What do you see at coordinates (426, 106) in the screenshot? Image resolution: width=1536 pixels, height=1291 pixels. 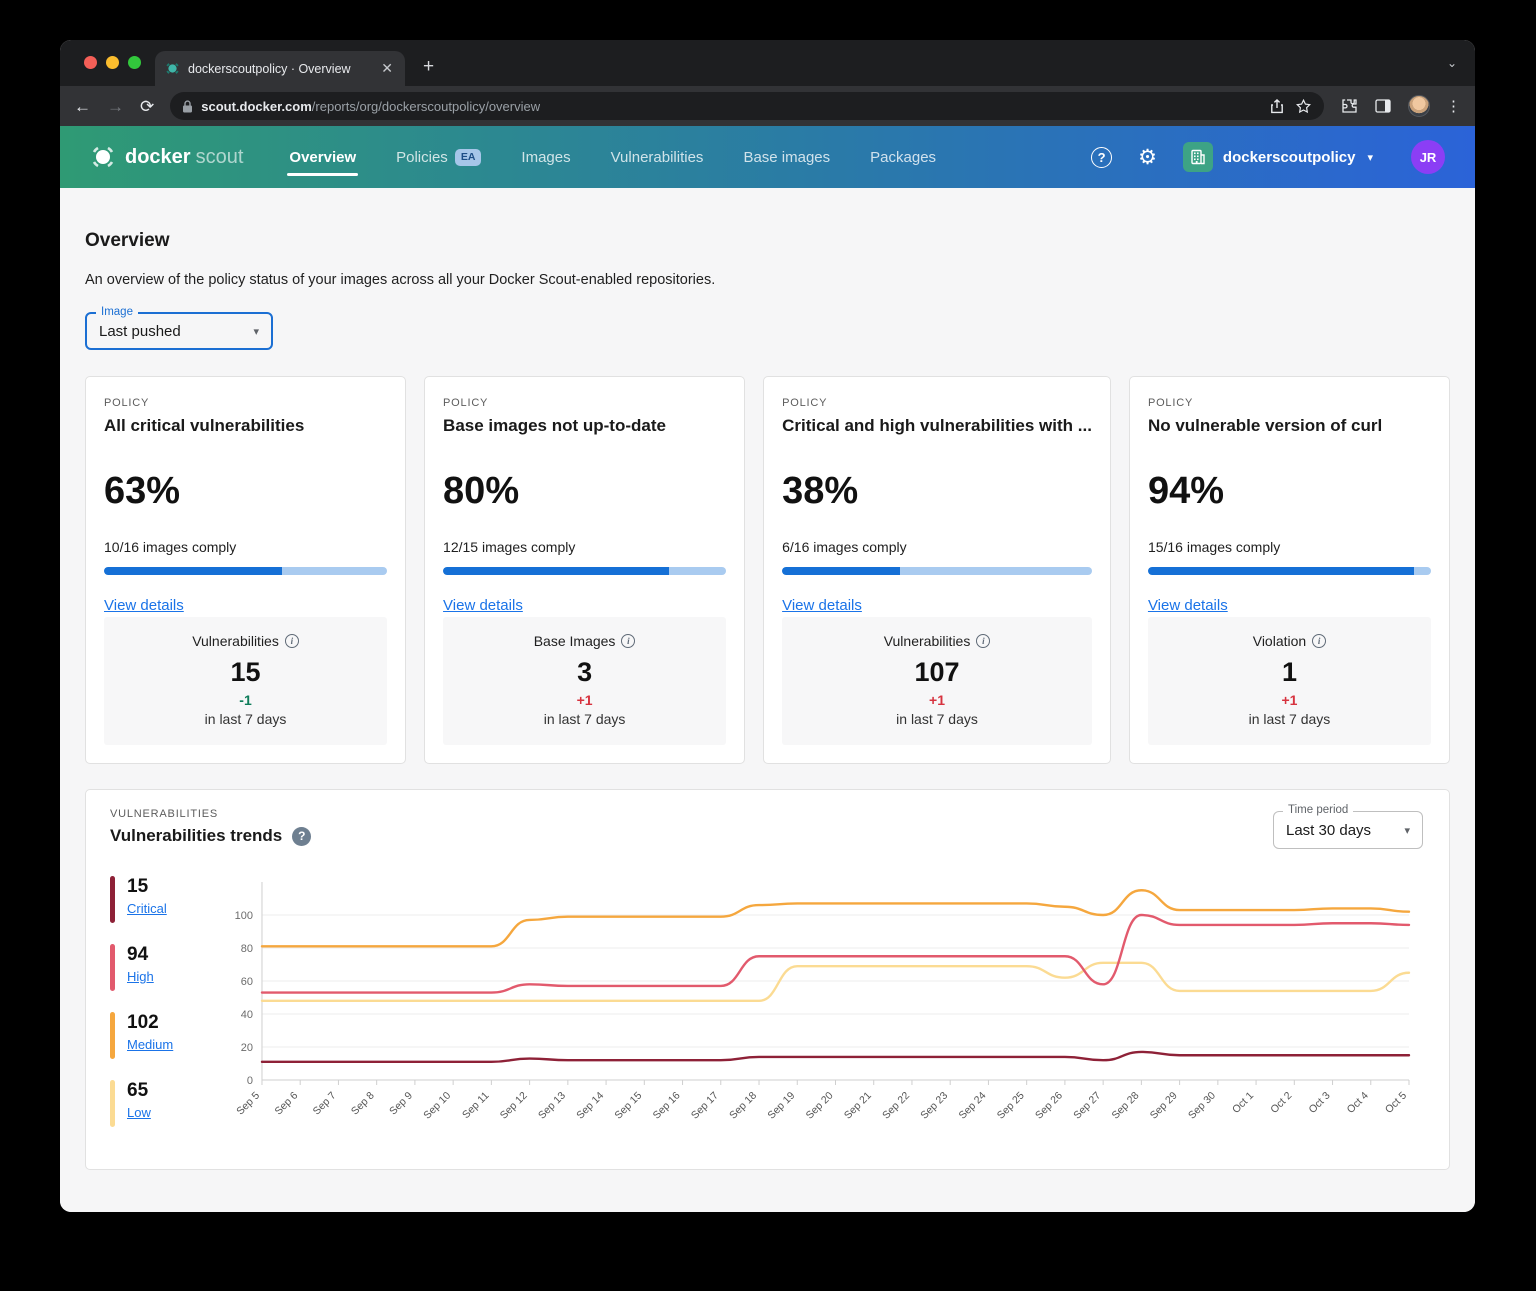 I see `url-path: /reports/org/dockerscoutpolicy/overview` at bounding box center [426, 106].